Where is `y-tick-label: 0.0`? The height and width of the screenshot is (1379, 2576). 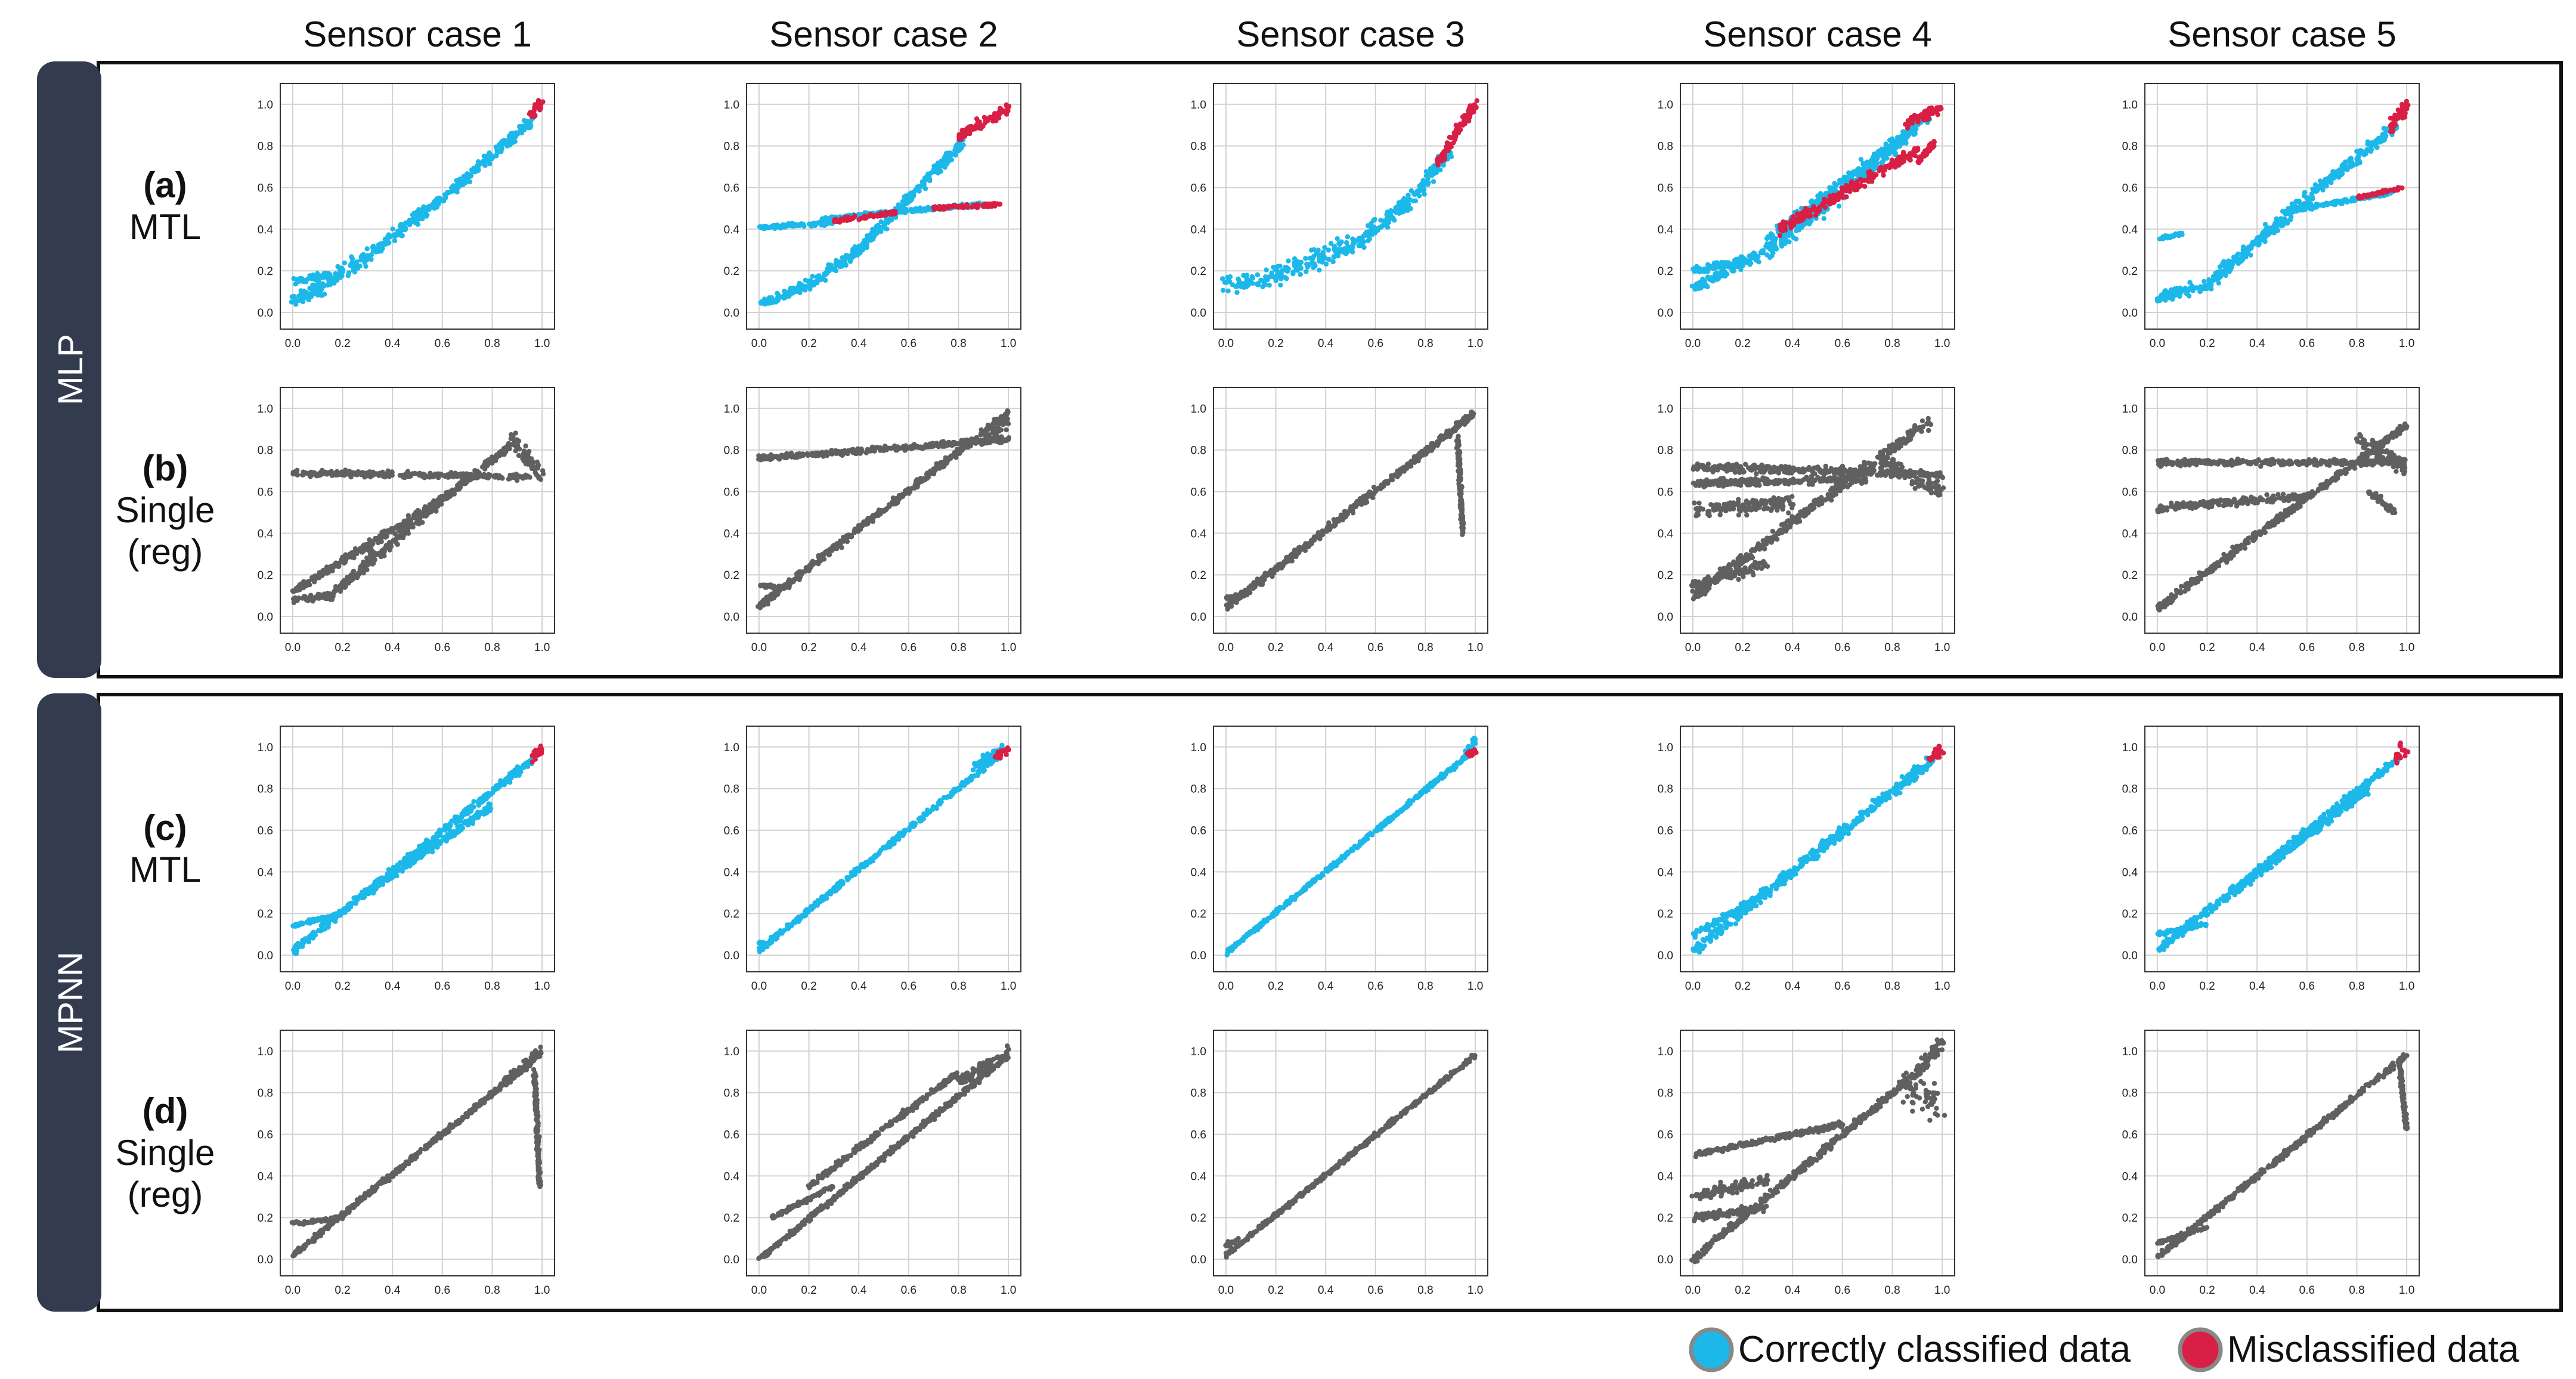
y-tick-label: 0.0 is located at coordinates (265, 617).